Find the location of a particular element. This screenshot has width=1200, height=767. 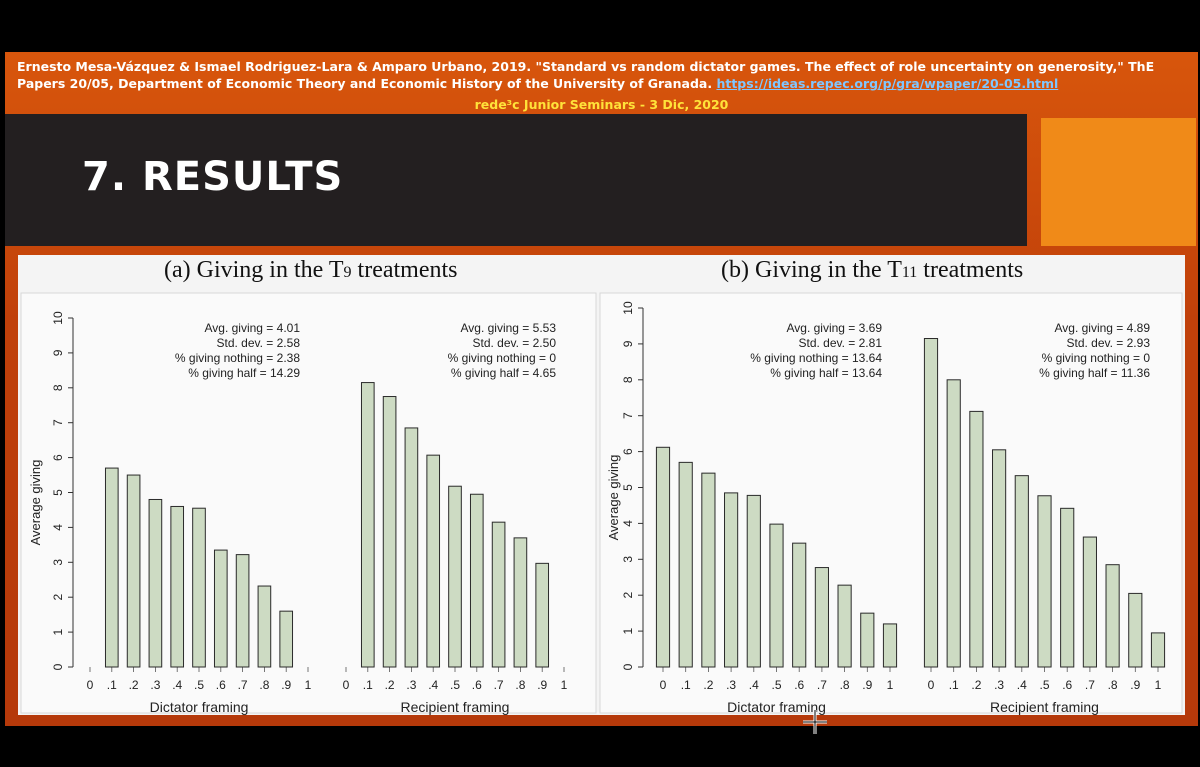

stats-annotation: Avg. giving = 5.53 is located at coordinates (508, 328).